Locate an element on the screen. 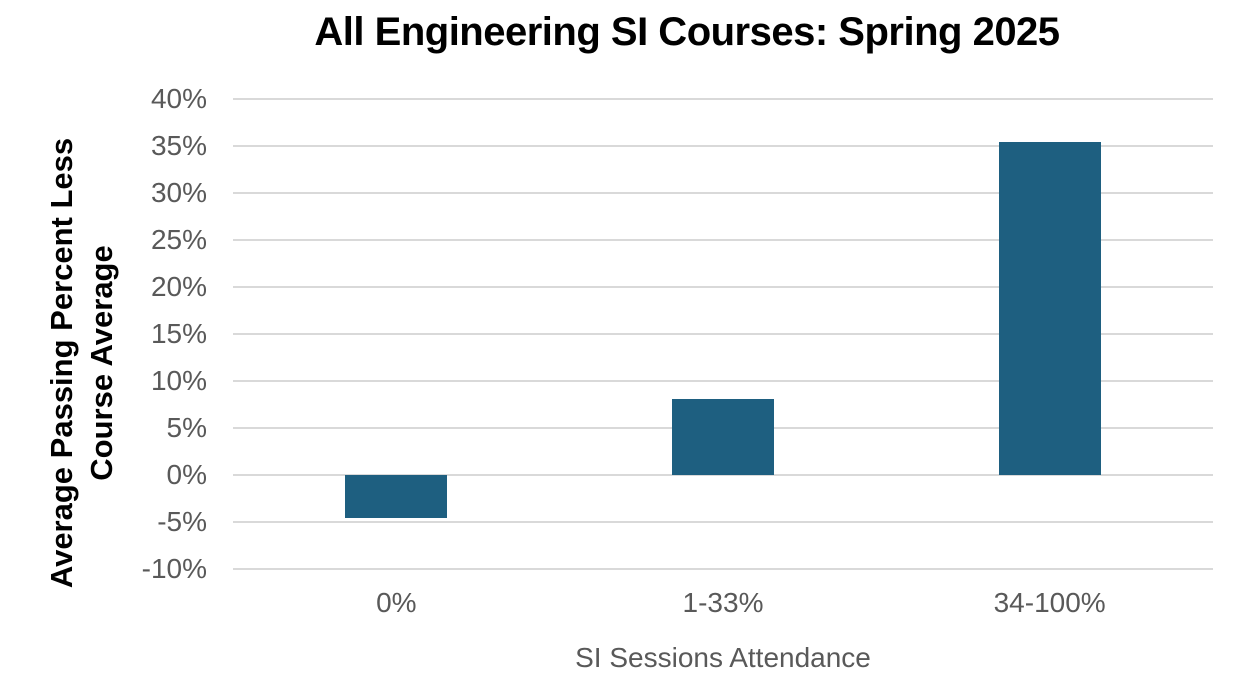 Image resolution: width=1234 pixels, height=690 pixels. x-tick-labels: 0% 1-33% 34-100% is located at coordinates (723, 607).